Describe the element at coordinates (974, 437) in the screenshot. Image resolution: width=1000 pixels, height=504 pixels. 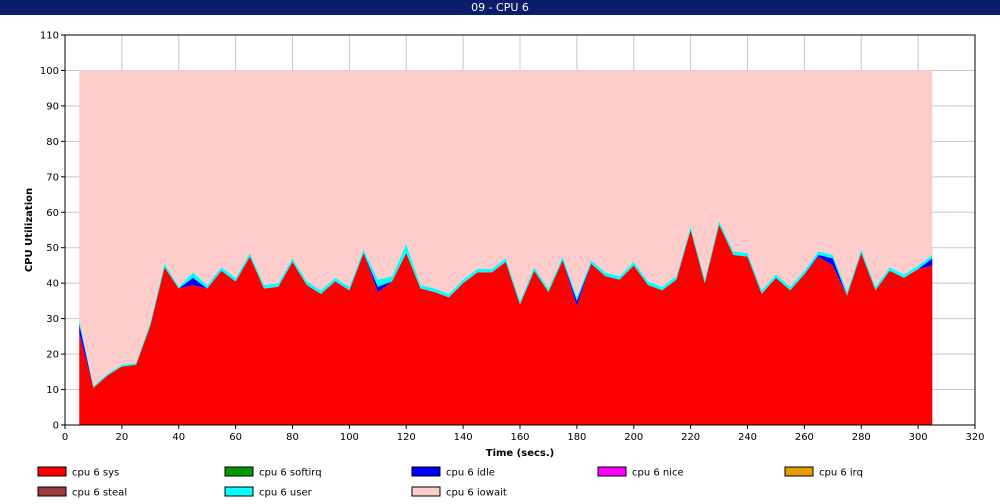
I see `x-tick-label-16: 320` at that location.